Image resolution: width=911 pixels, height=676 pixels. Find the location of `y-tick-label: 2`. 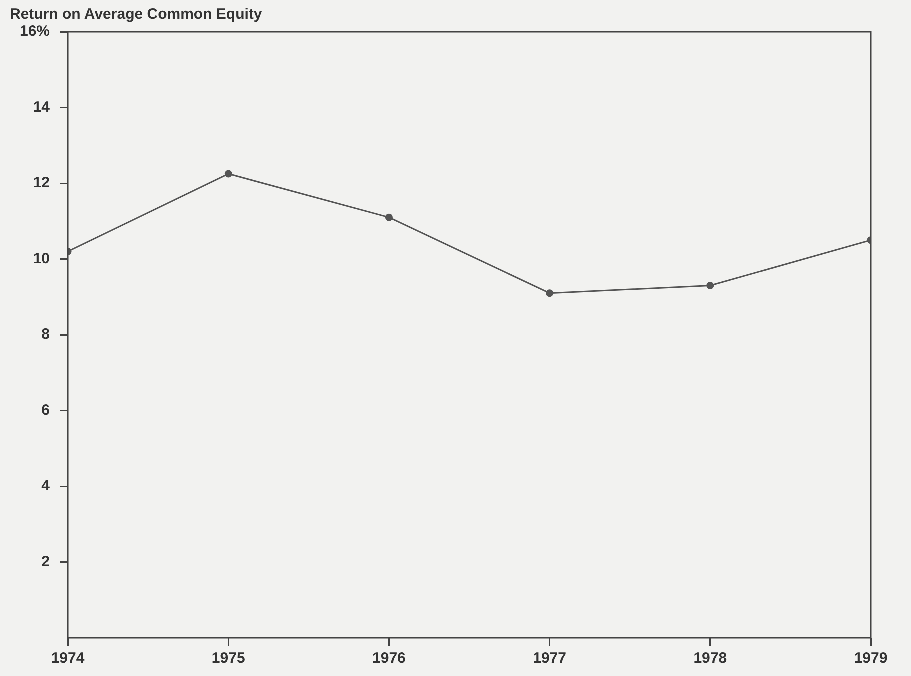

y-tick-label: 2 is located at coordinates (46, 561).